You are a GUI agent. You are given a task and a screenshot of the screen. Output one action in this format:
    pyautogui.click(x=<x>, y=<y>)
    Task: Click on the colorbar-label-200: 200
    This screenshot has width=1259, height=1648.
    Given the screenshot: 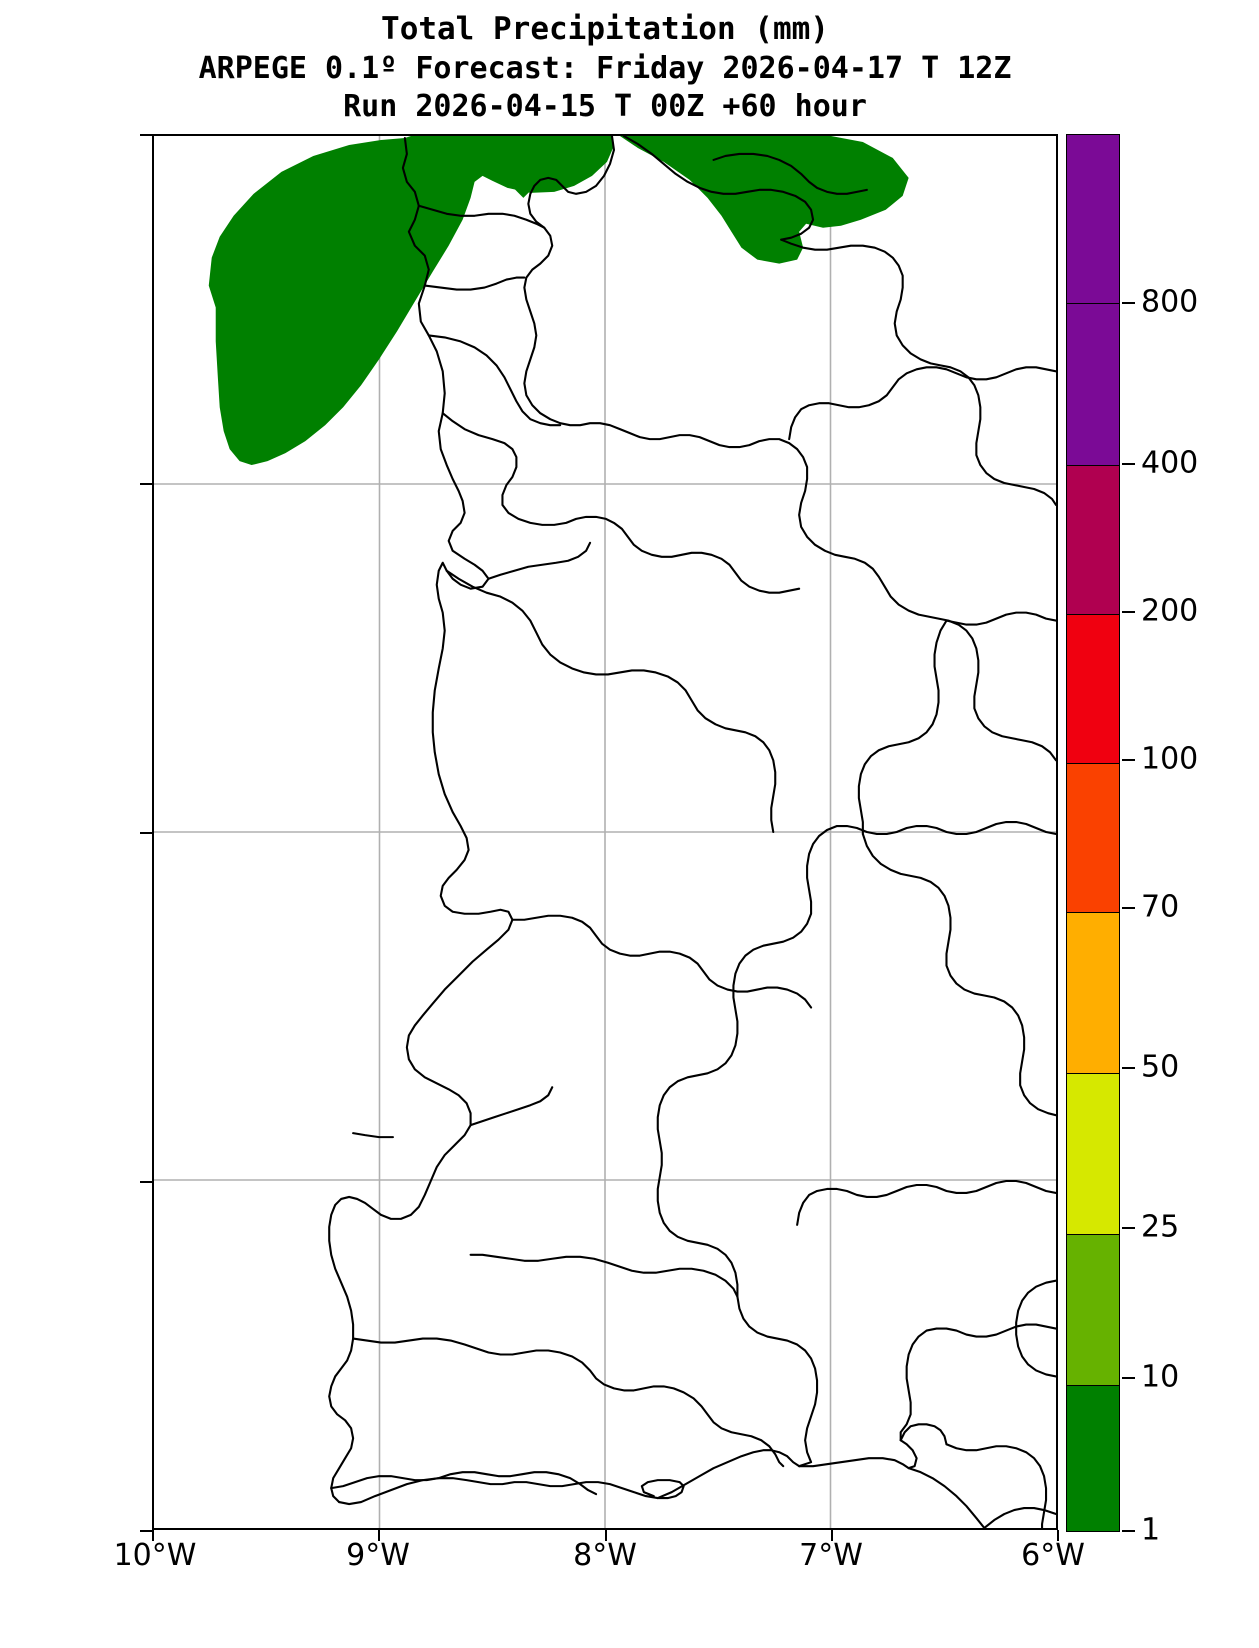 What is the action you would take?
    pyautogui.click(x=1170, y=611)
    